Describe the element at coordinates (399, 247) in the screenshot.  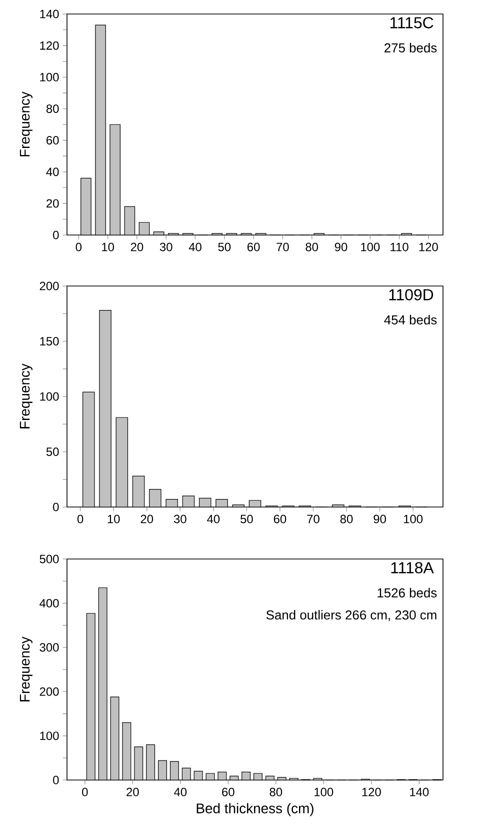
I see `x-tick-label: 110` at that location.